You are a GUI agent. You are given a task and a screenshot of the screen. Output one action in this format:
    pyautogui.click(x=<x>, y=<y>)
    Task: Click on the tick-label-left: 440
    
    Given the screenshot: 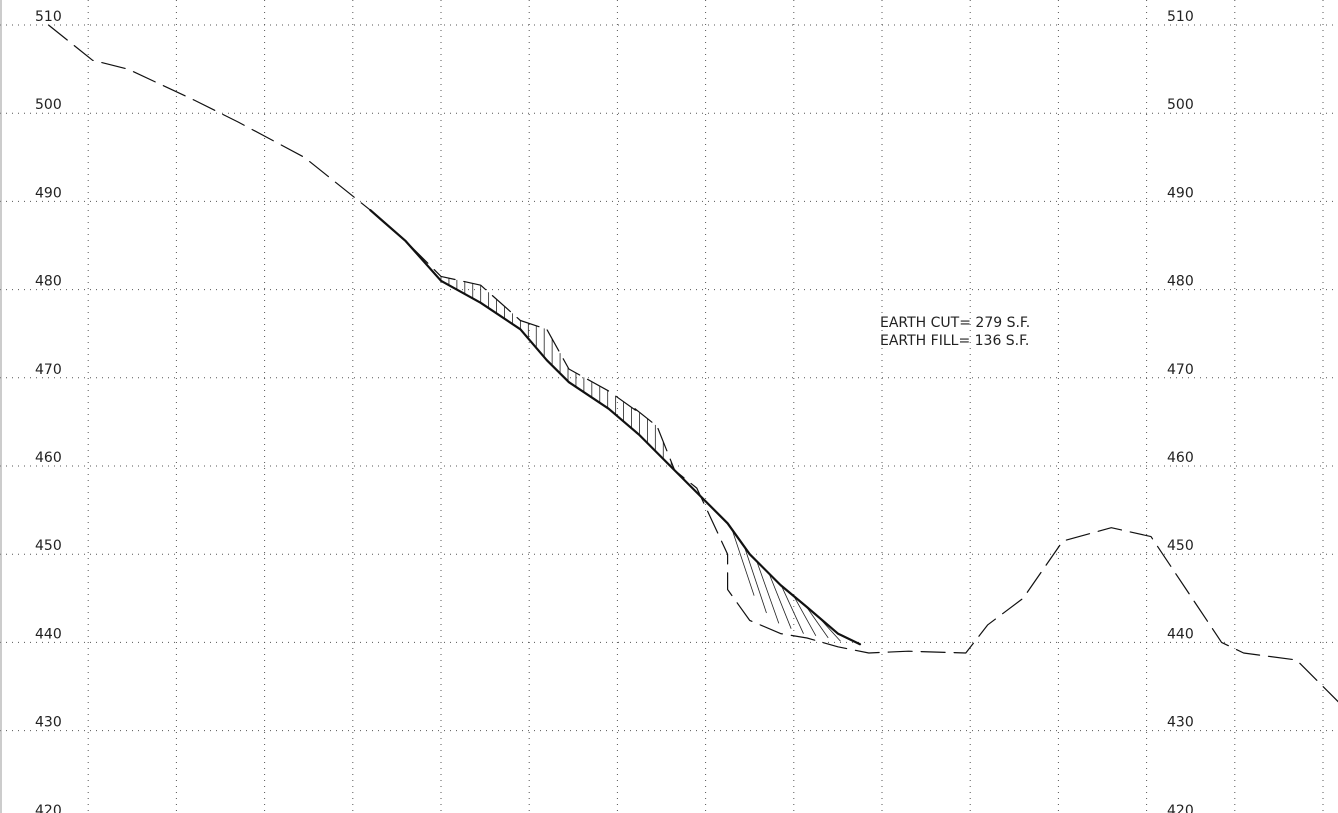 What is the action you would take?
    pyautogui.click(x=48, y=634)
    